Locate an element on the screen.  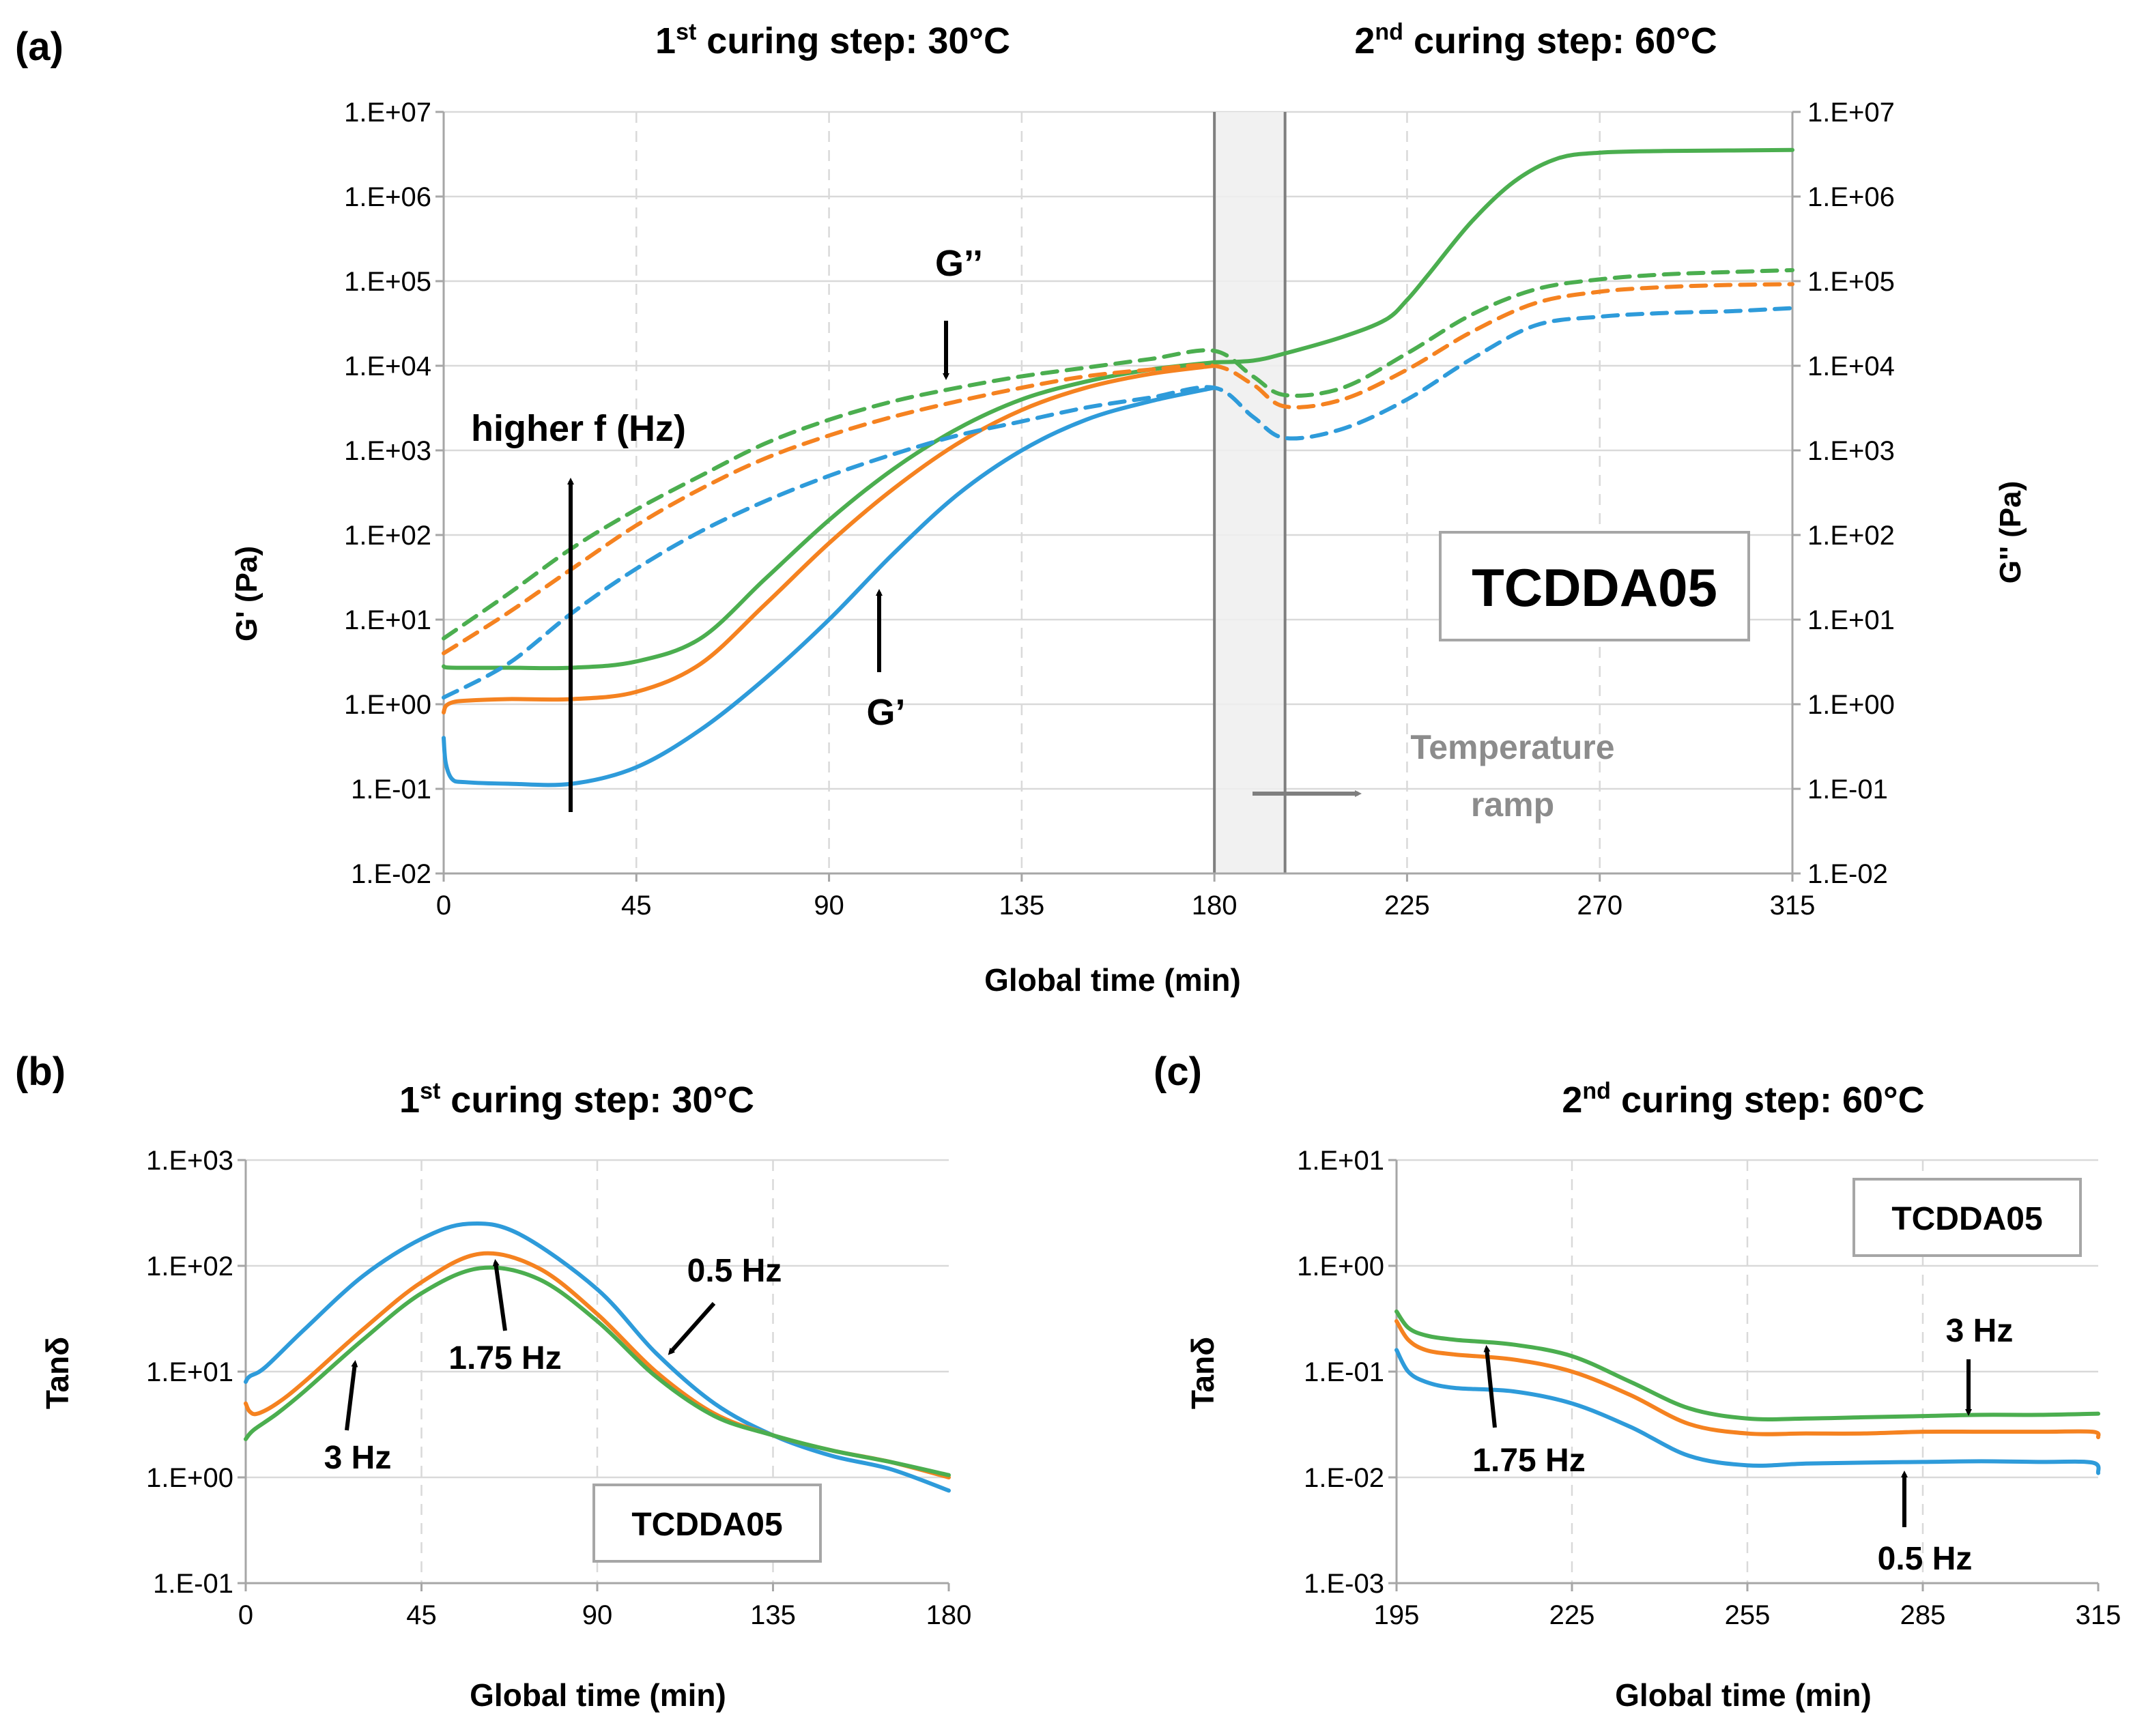
panel-c-sample-box is located at coordinates (1967, 1217).